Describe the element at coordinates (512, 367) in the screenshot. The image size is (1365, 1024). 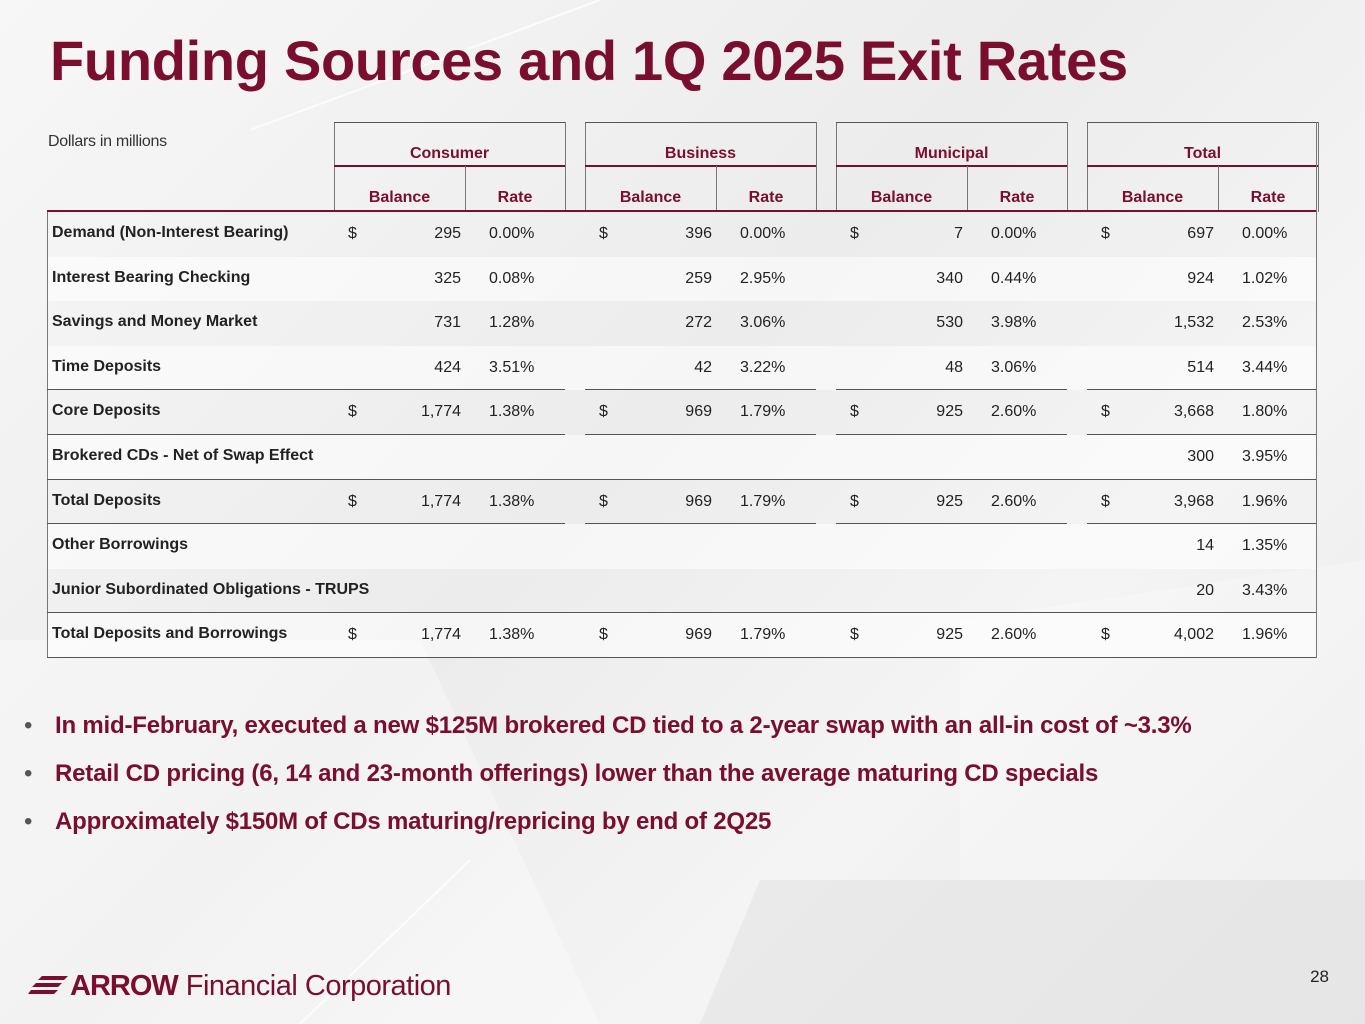
I see `rate-value: 3.51%` at that location.